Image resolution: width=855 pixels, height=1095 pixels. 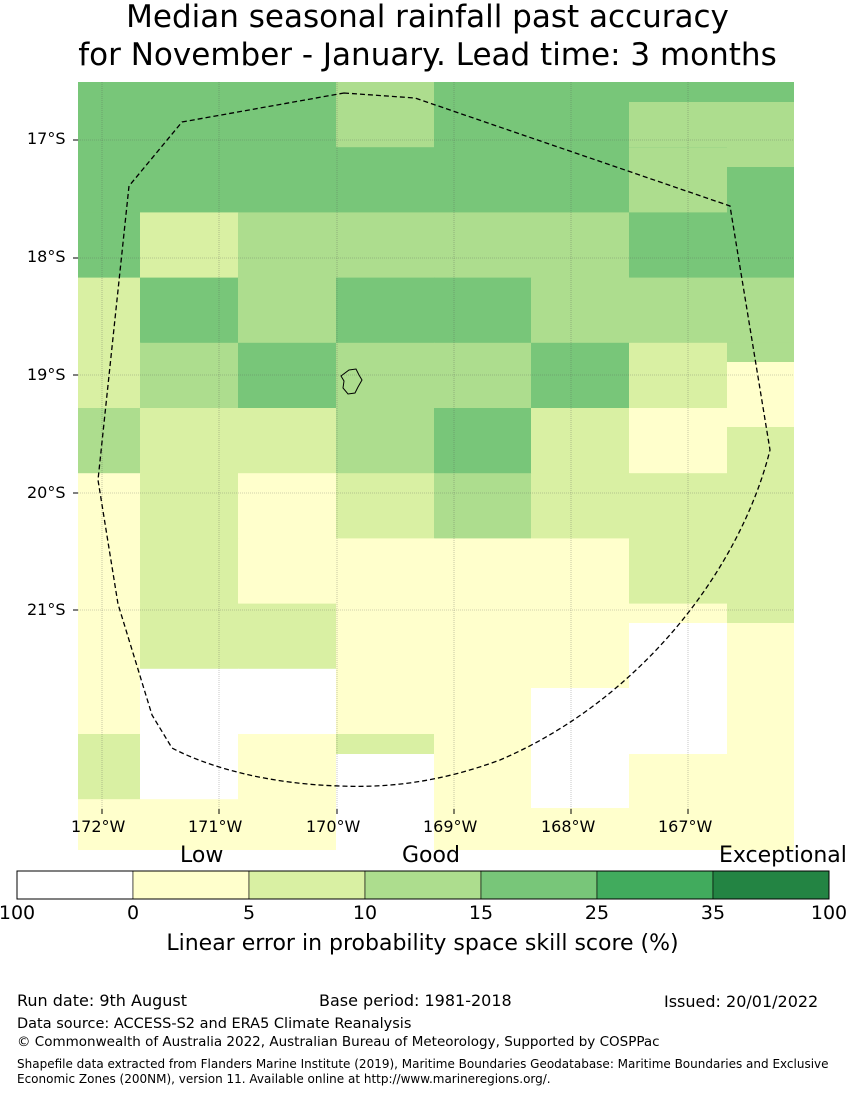 I want to click on colorbar-tick-15: 15, so click(x=481, y=913).